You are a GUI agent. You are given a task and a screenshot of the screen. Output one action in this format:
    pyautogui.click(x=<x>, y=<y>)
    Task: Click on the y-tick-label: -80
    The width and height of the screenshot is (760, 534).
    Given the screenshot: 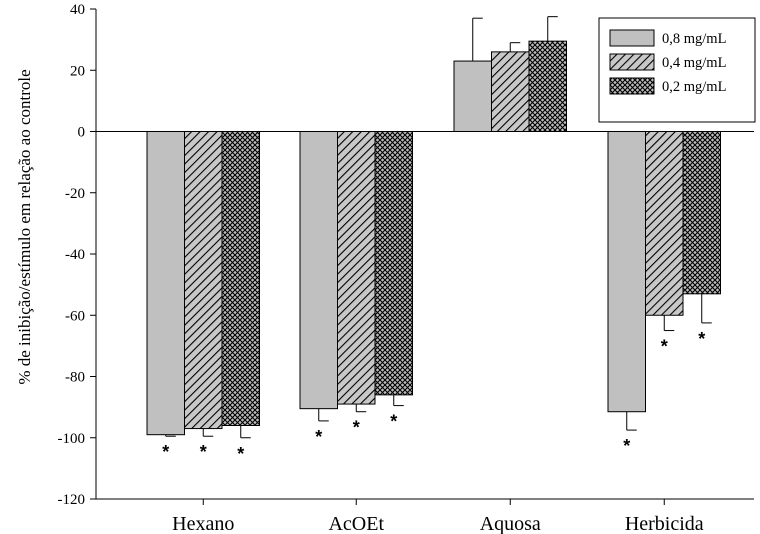 What is the action you would take?
    pyautogui.click(x=75, y=378)
    